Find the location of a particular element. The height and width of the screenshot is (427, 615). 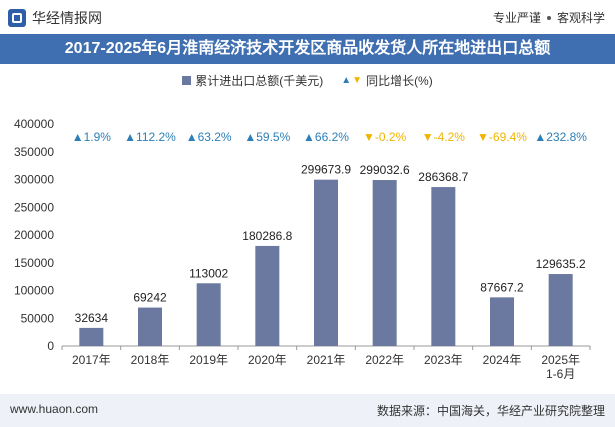

legend-up-triangle-icon: ▲ is located at coordinates (346, 80).